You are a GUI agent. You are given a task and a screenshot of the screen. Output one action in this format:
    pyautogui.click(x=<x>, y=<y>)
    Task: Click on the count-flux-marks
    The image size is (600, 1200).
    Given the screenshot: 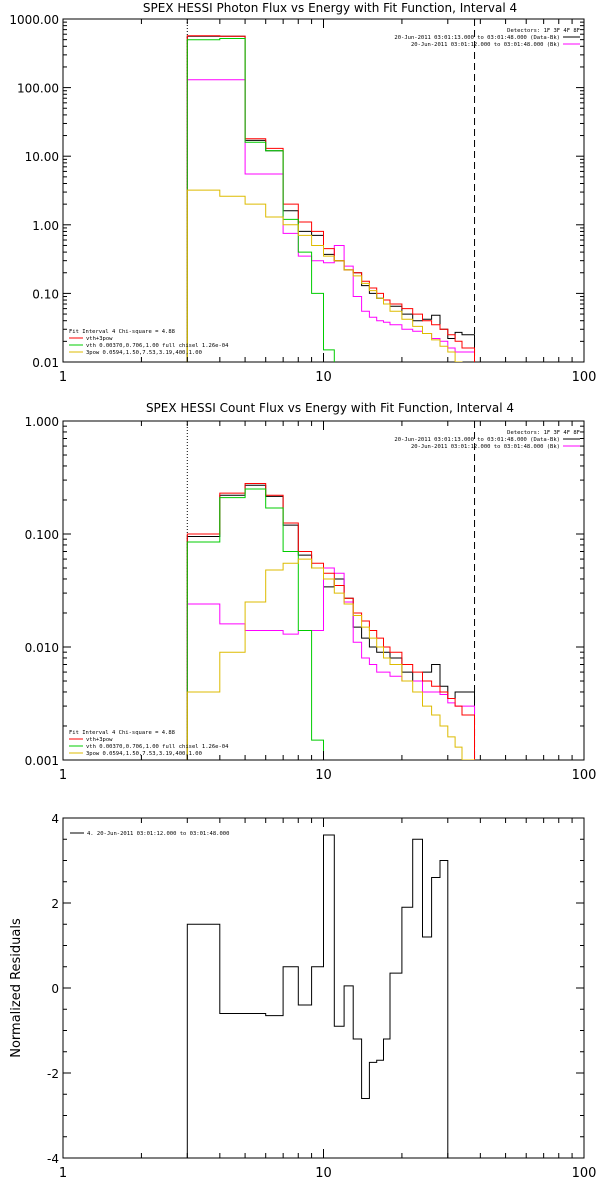 What is the action you would take?
    pyautogui.click(x=331, y=590)
    